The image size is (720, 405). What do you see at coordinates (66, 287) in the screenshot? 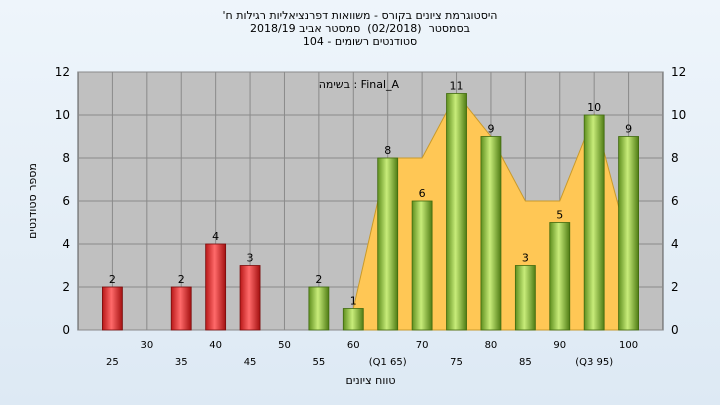
I see `y-tick-left: 2` at bounding box center [66, 287].